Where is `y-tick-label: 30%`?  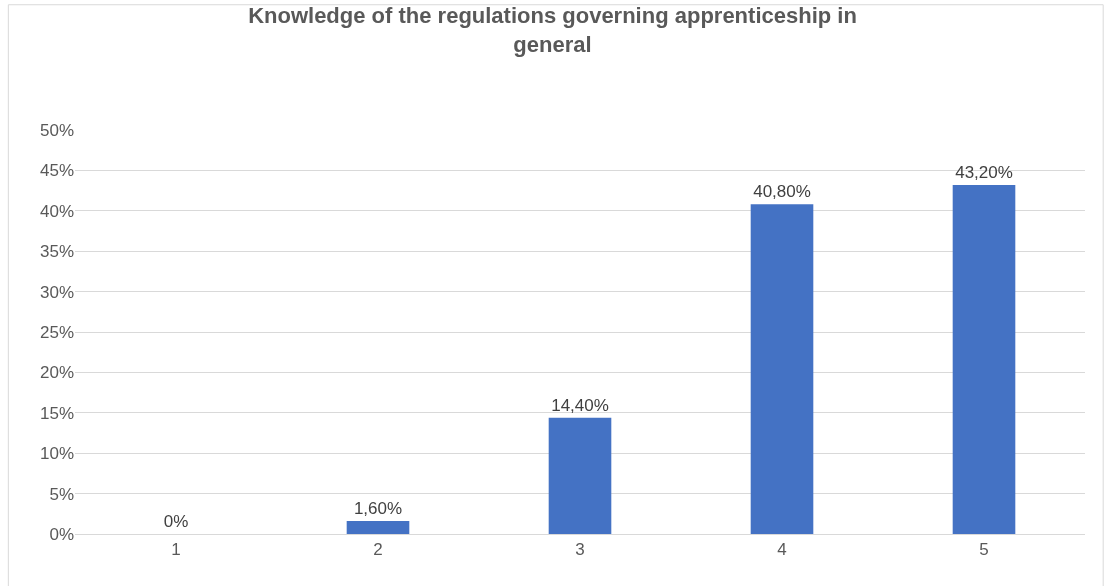
y-tick-label: 30% is located at coordinates (56, 292).